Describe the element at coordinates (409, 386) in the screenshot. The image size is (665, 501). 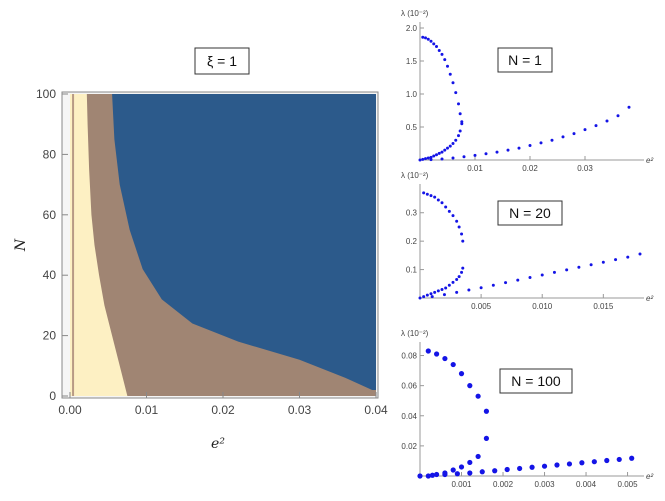
I see `y-tick-label: 0.06` at that location.